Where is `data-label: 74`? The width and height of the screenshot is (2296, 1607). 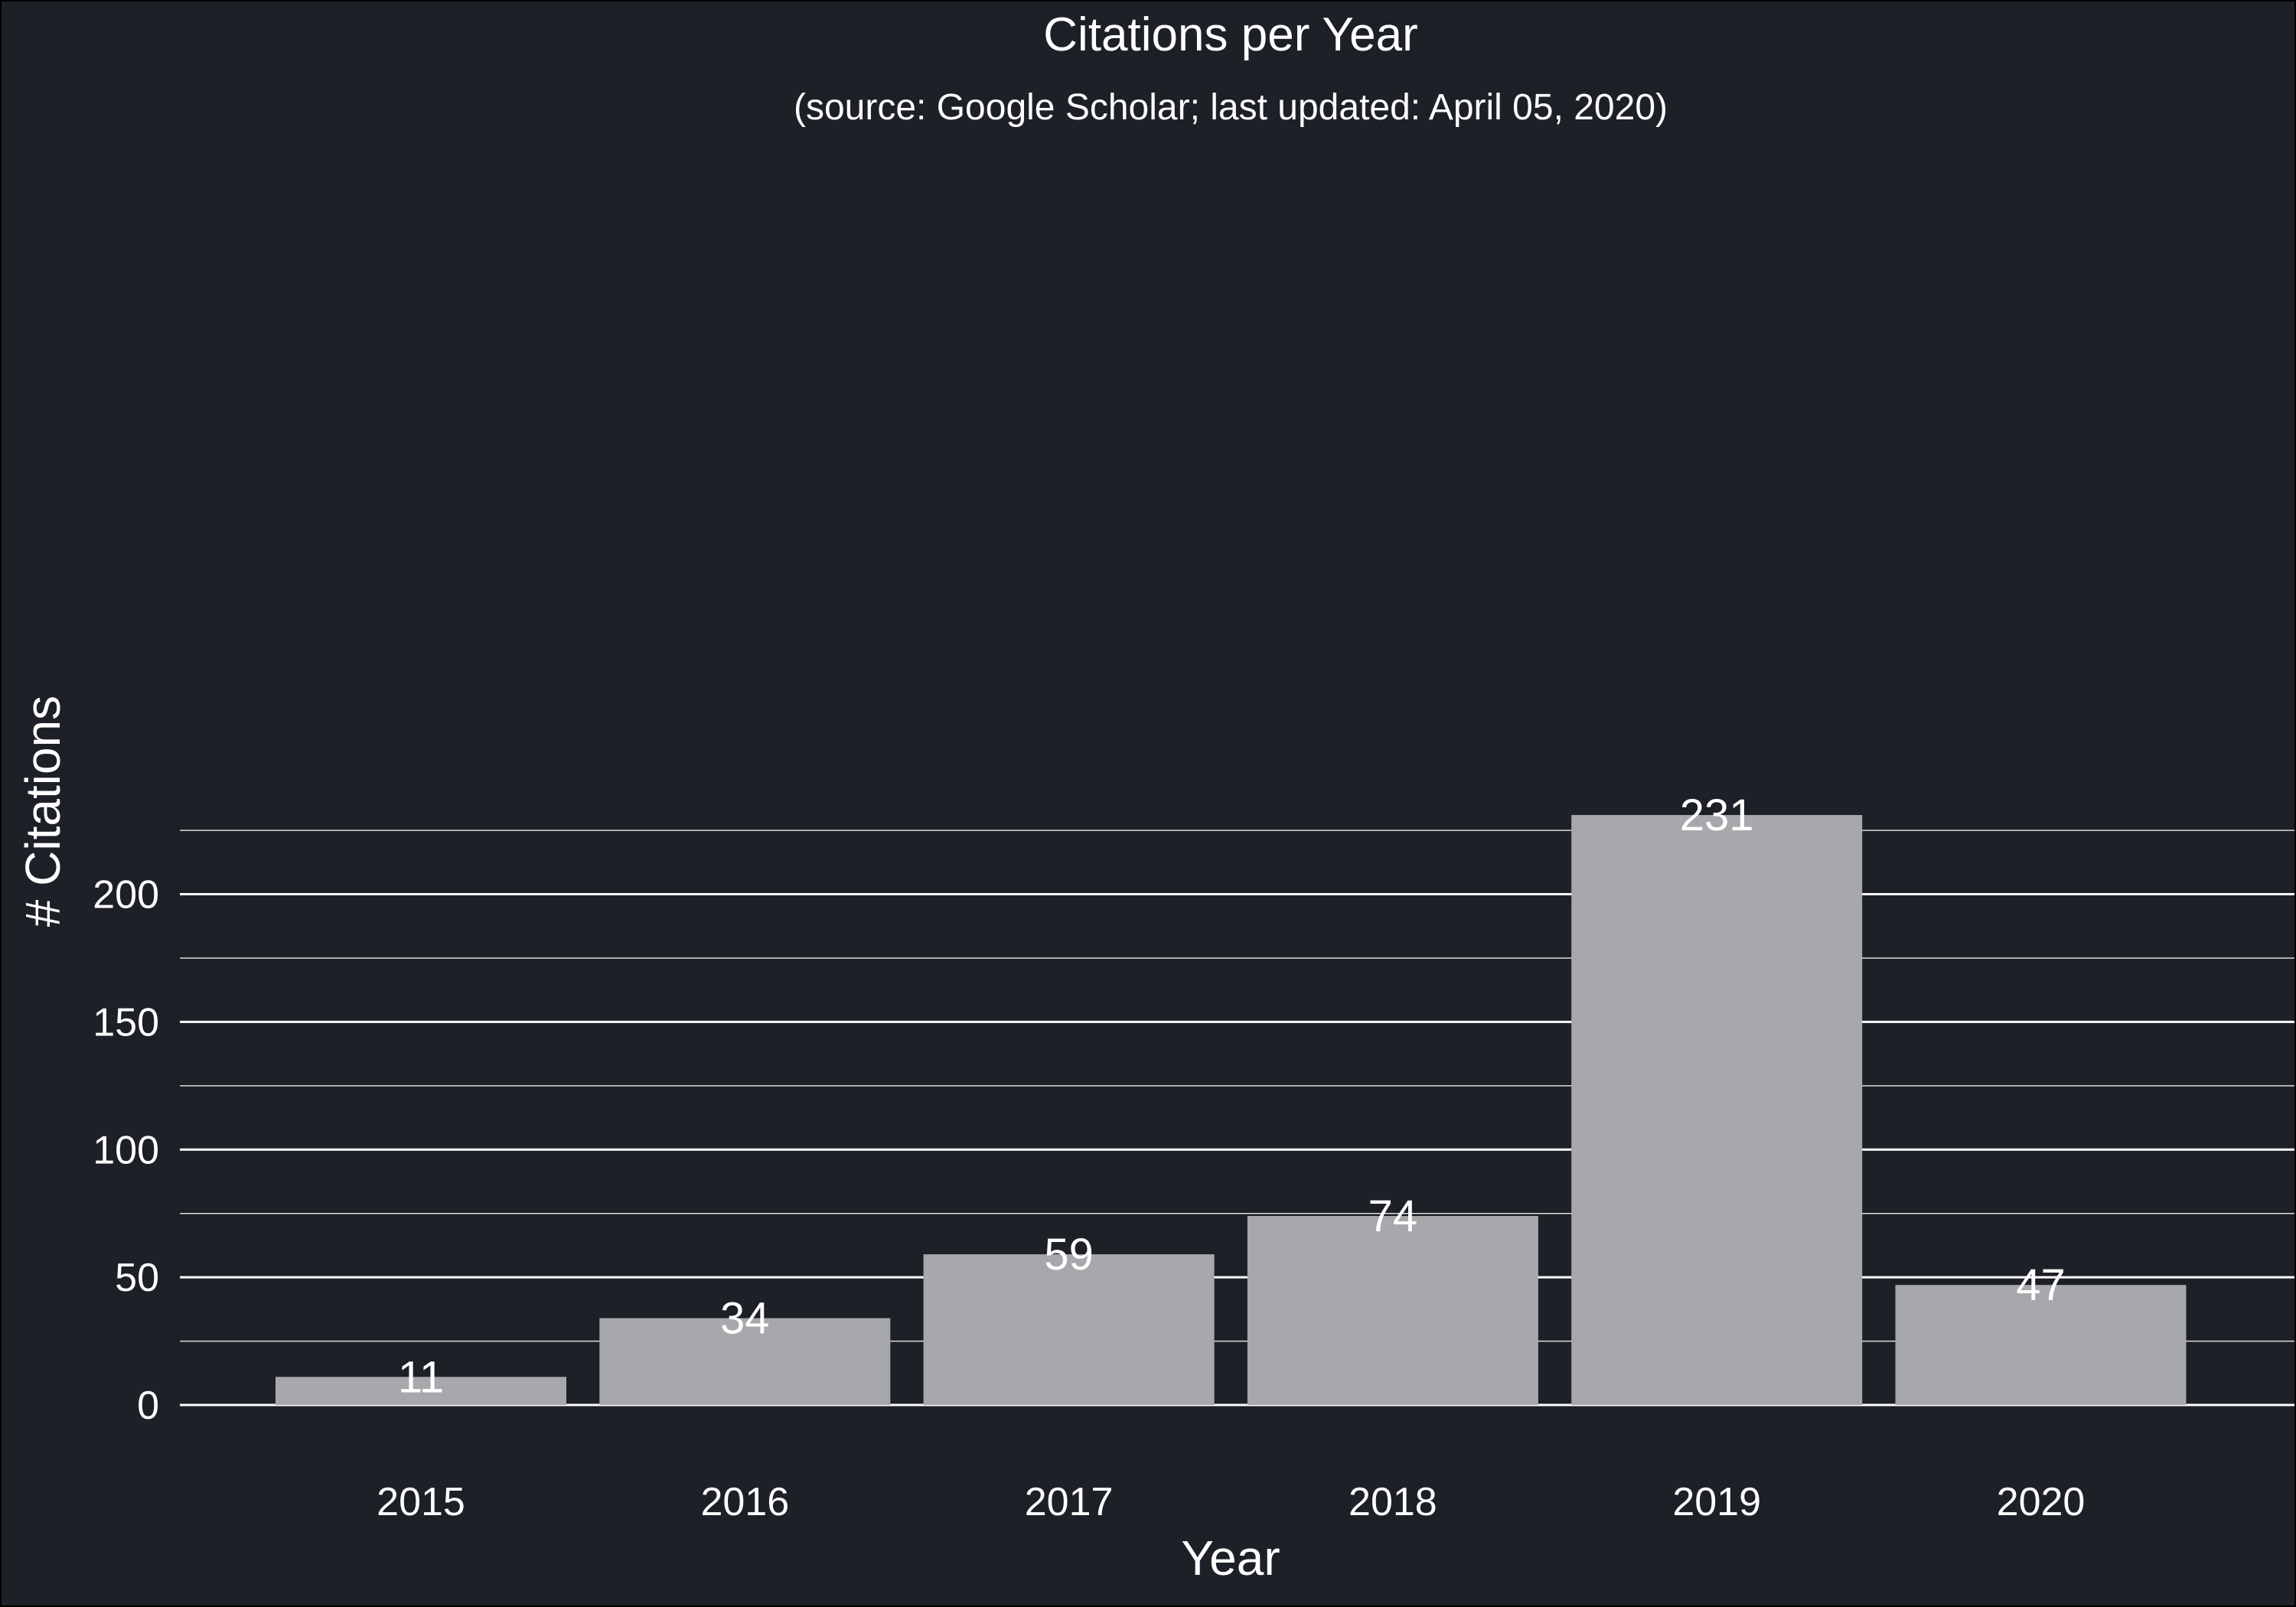
data-label: 74 is located at coordinates (1393, 1216).